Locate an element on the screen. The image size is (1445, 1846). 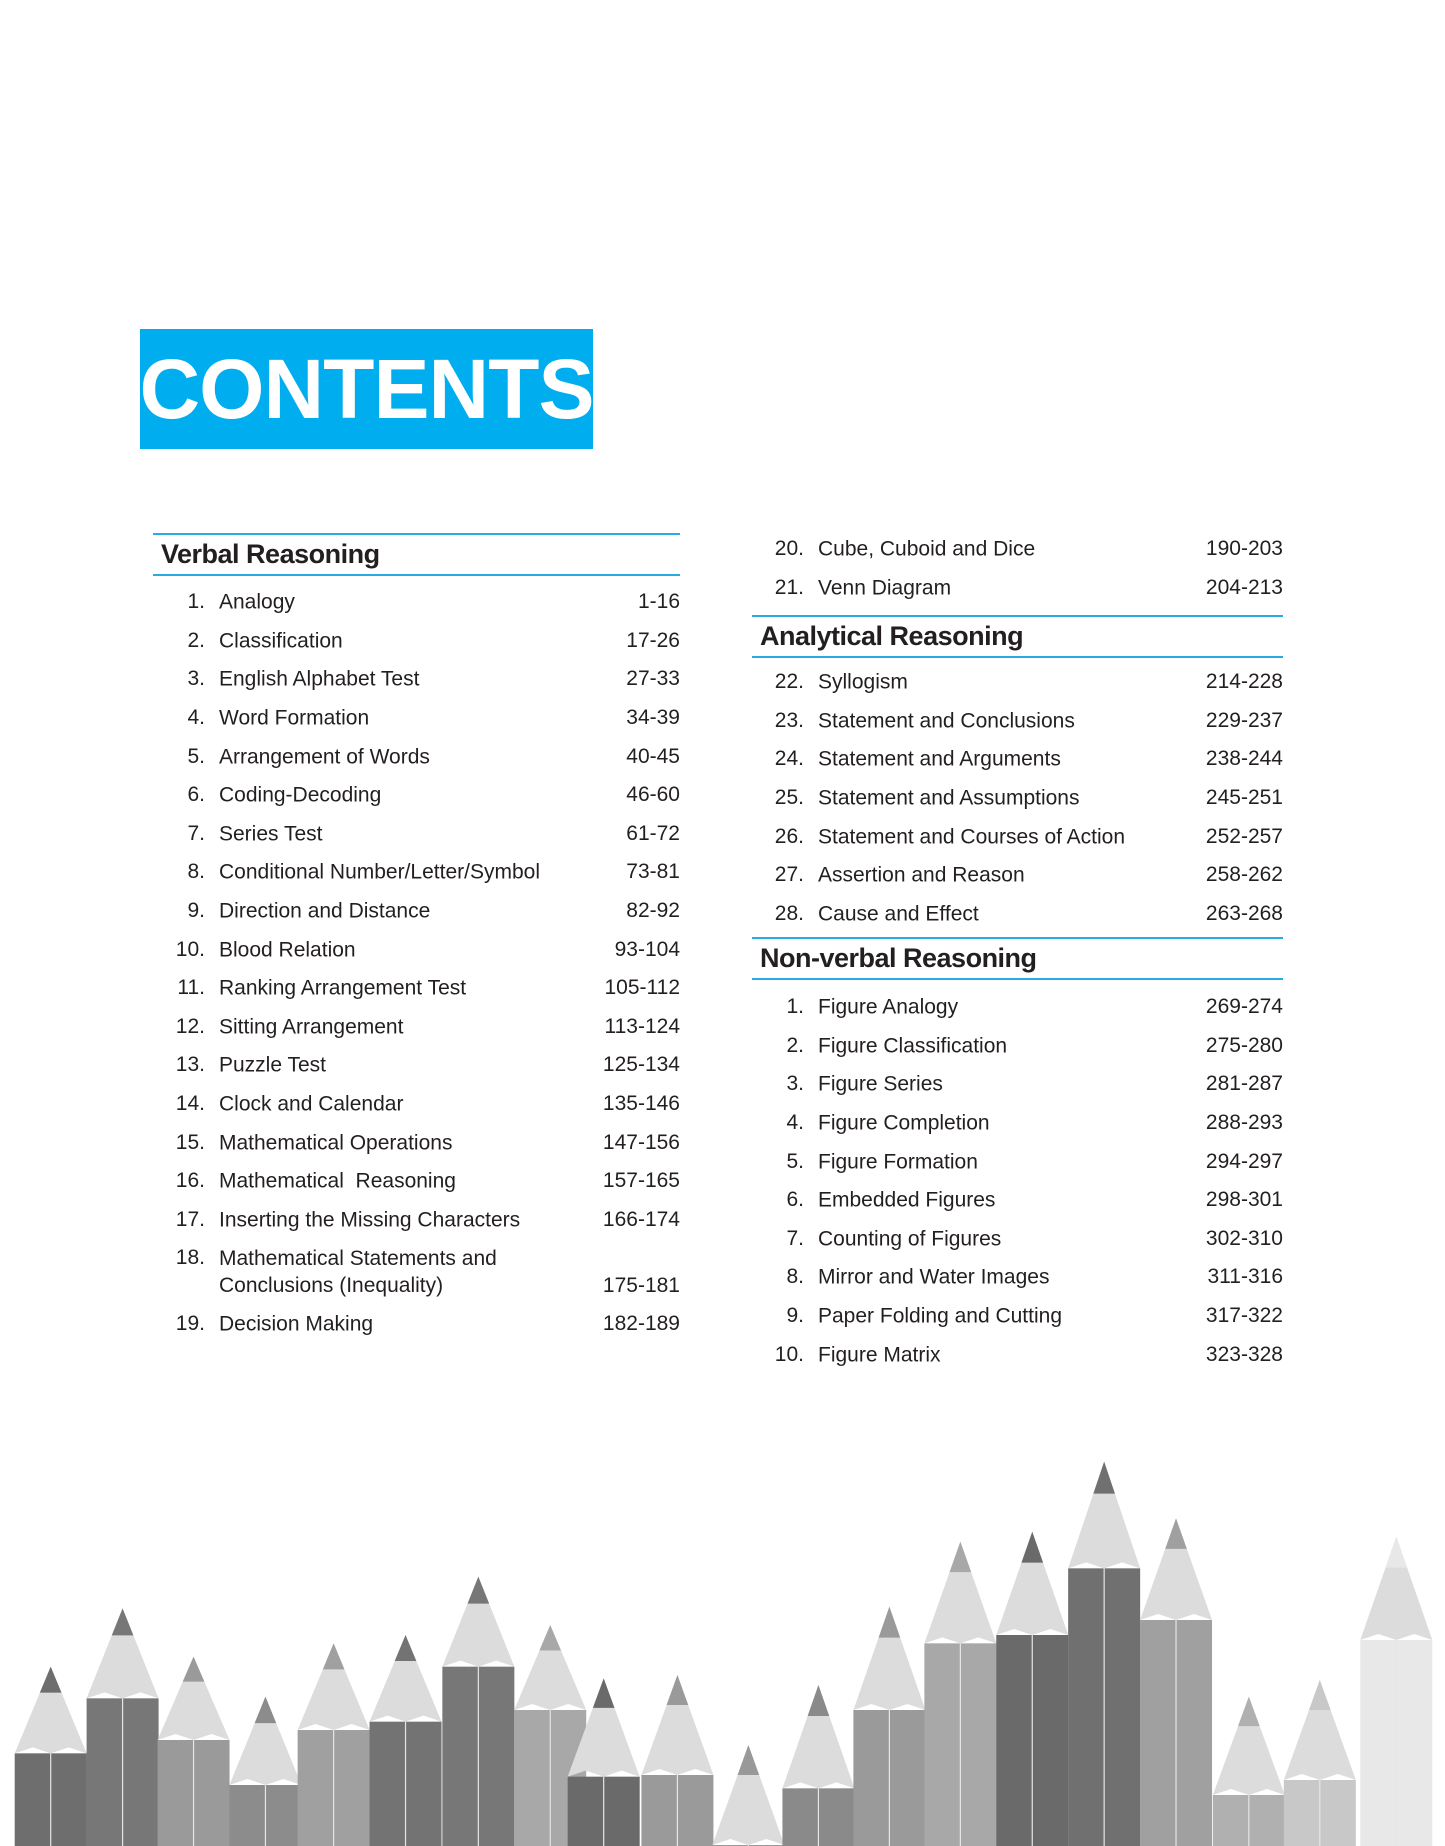
toc-entry: 20. Cube, Cuboid and Dice 190-203 is located at coordinates (1017, 549).